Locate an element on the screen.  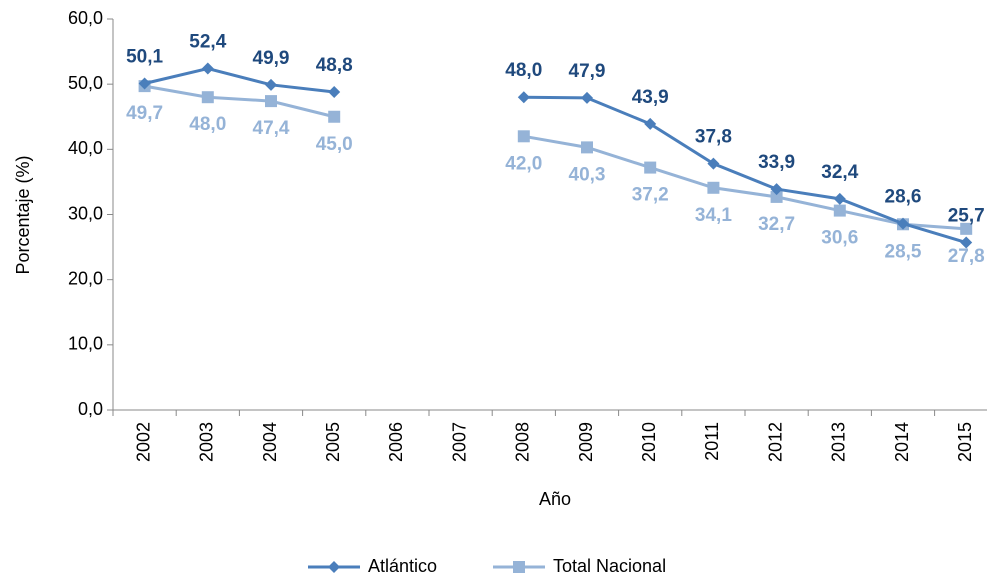
y-axis-title: Porcentaje (%) is located at coordinates (23, 214).